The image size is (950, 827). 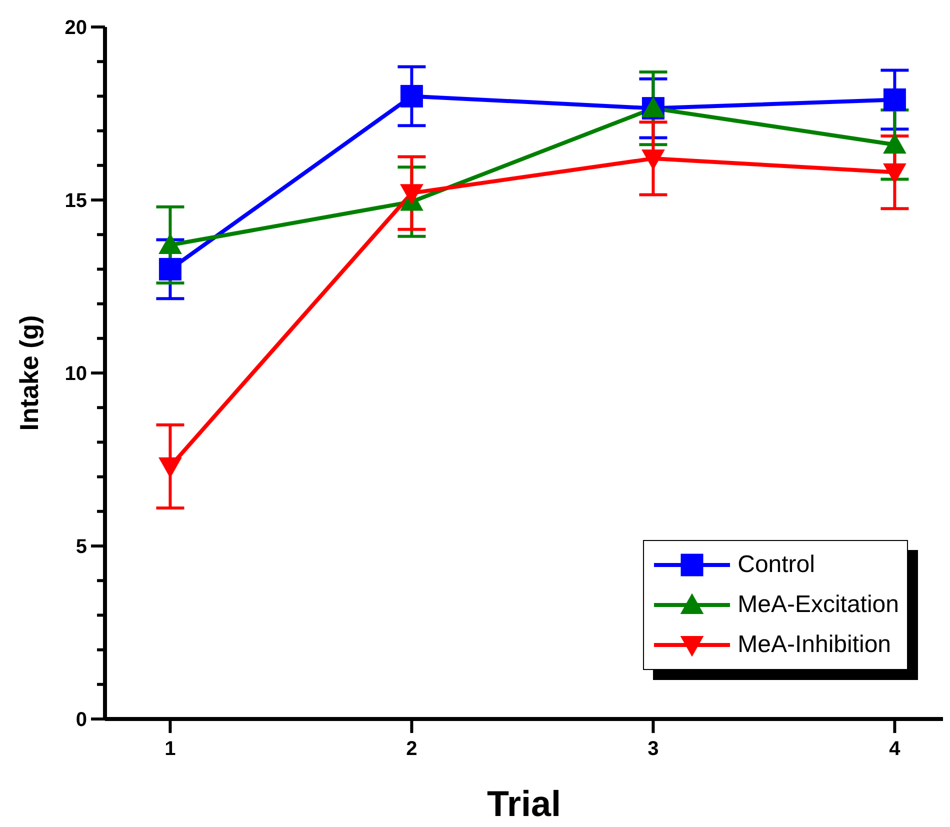 What do you see at coordinates (29, 373) in the screenshot?
I see `y-axis-title: Intake (g)` at bounding box center [29, 373].